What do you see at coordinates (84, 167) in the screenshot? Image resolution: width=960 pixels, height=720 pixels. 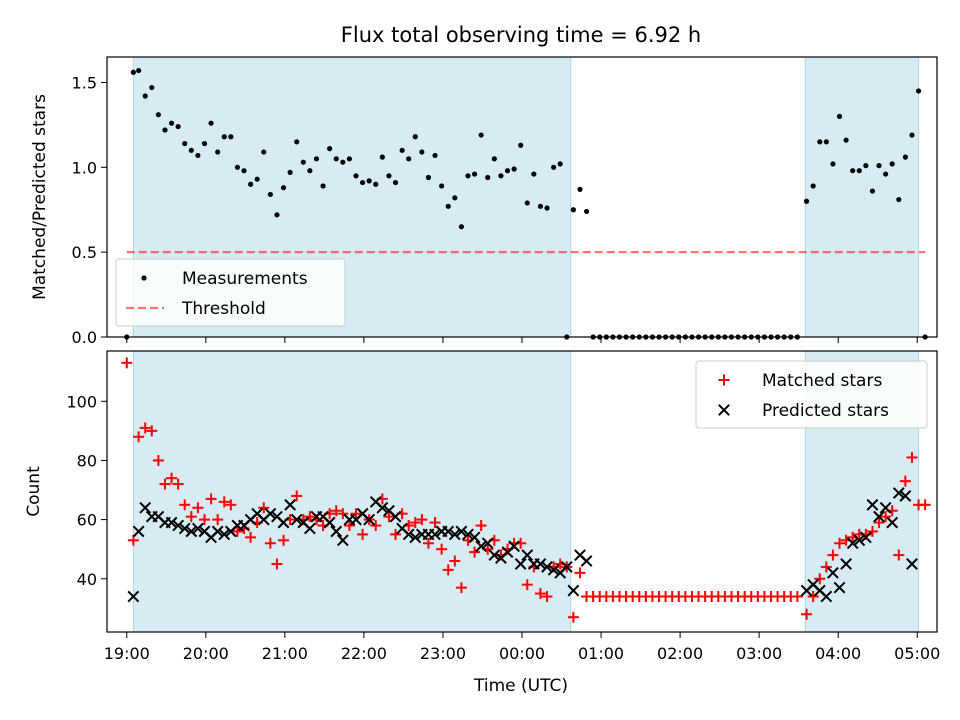 I see `y-tick-label: 1.0` at bounding box center [84, 167].